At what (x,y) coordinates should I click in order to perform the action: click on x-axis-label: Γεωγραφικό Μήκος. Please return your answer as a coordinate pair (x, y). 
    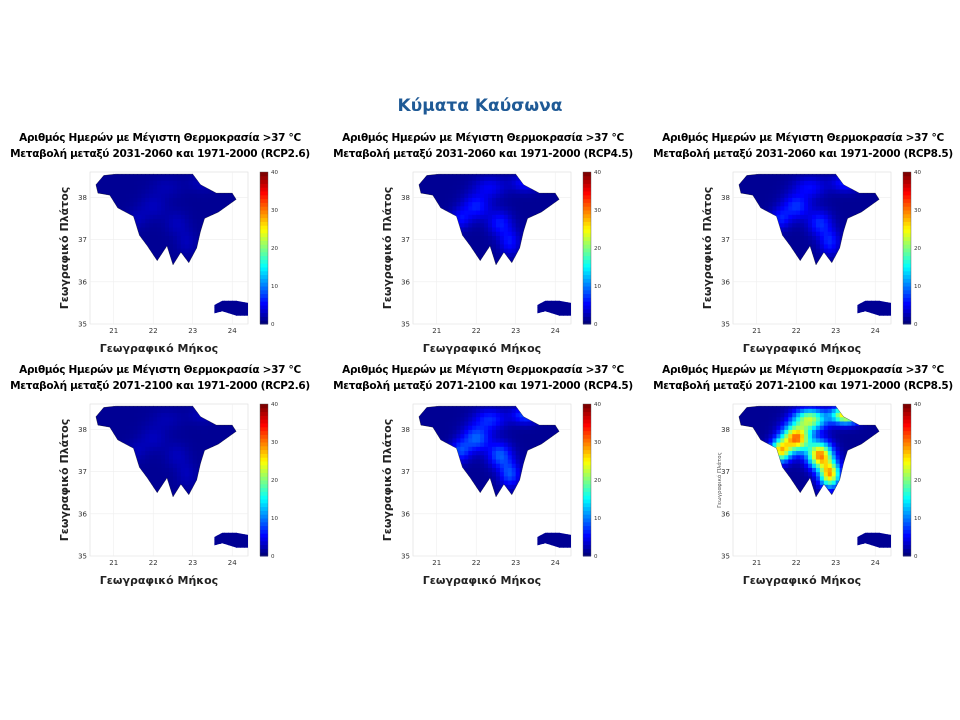
    Looking at the image, I should click on (802, 348).